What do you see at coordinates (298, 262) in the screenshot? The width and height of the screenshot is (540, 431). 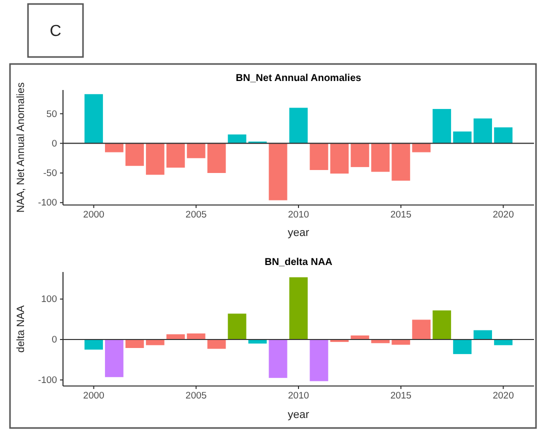 I see `chart-title: BN_delta NAA` at bounding box center [298, 262].